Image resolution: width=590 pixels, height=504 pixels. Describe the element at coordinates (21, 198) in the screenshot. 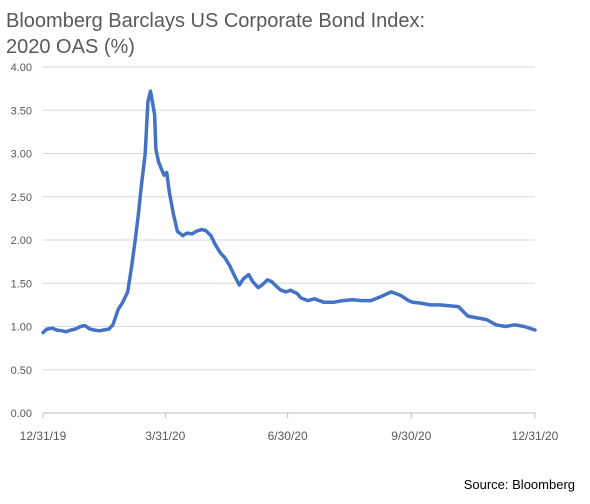

I see `y-tick-label: 2.50` at that location.